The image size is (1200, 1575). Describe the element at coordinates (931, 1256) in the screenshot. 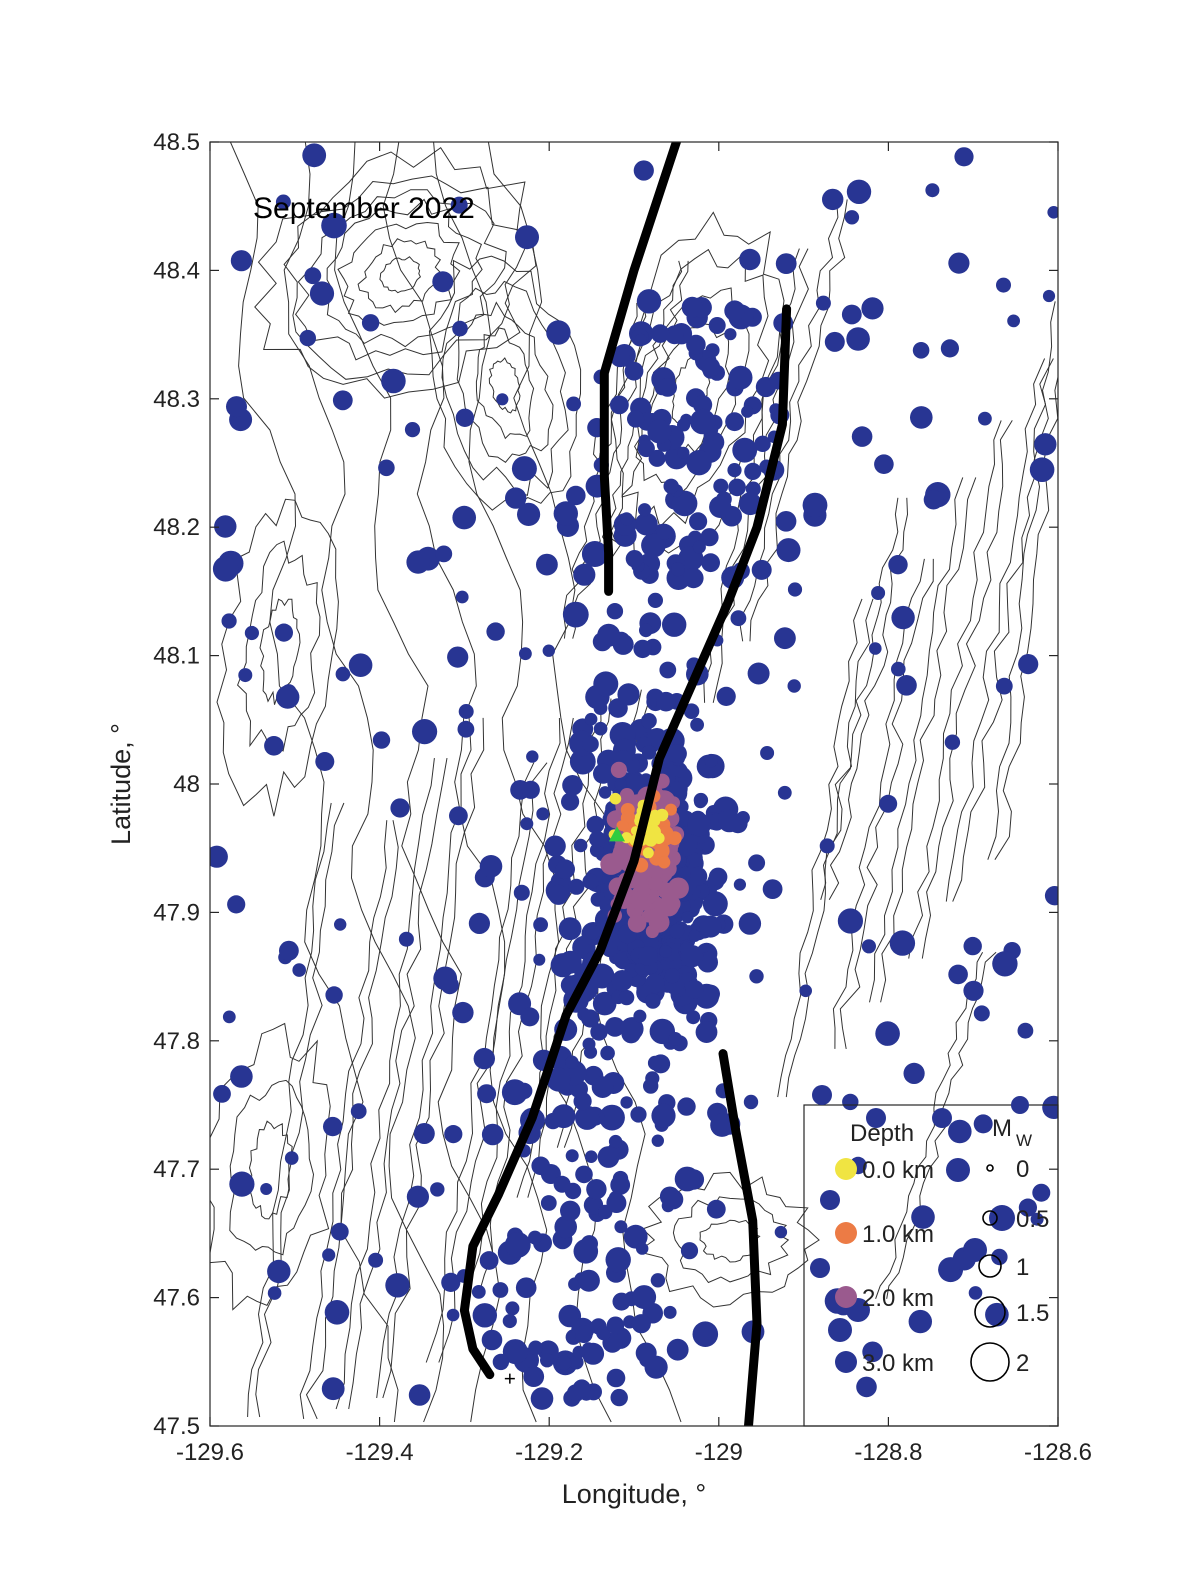

I see `legend: Depth 0.0 km 1.0 km 2.0 km 3.0 km M W 0 0.5 1 1.5 2` at that location.